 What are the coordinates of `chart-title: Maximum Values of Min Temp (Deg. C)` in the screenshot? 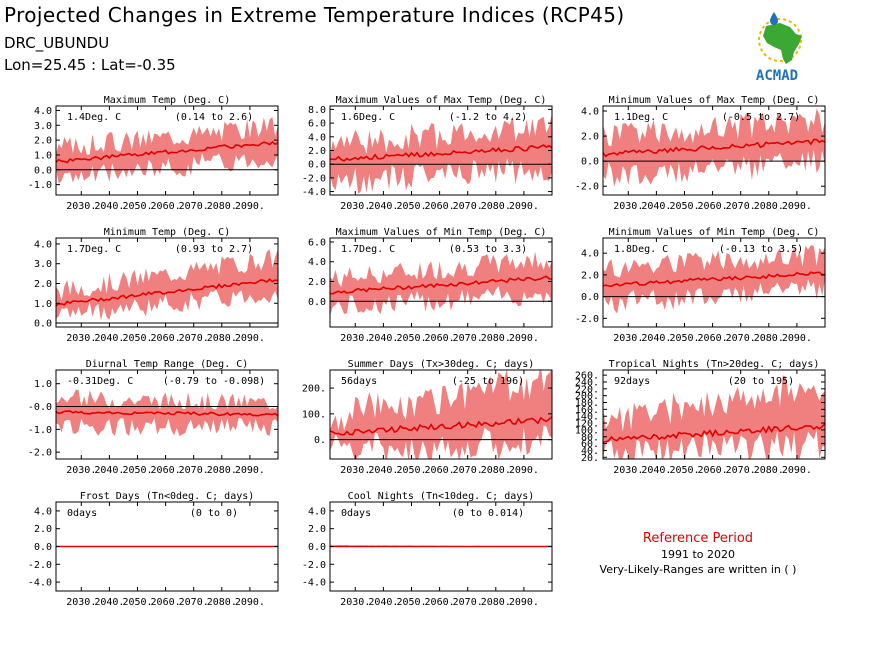 It's located at (441, 232).